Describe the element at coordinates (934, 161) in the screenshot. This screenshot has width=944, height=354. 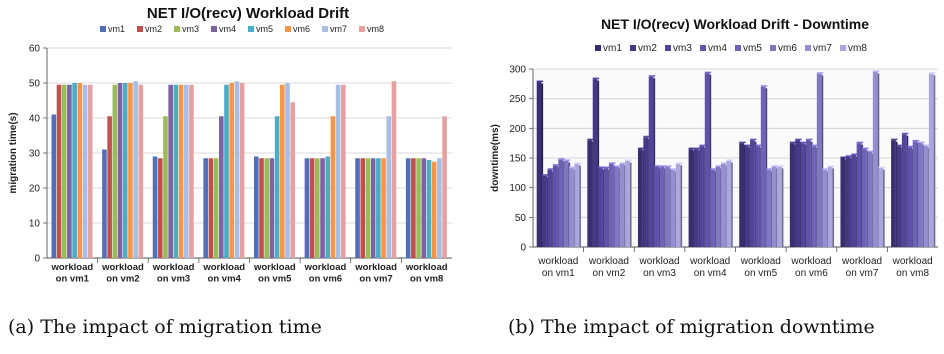
I see `bar-side-vm8-cat8` at that location.